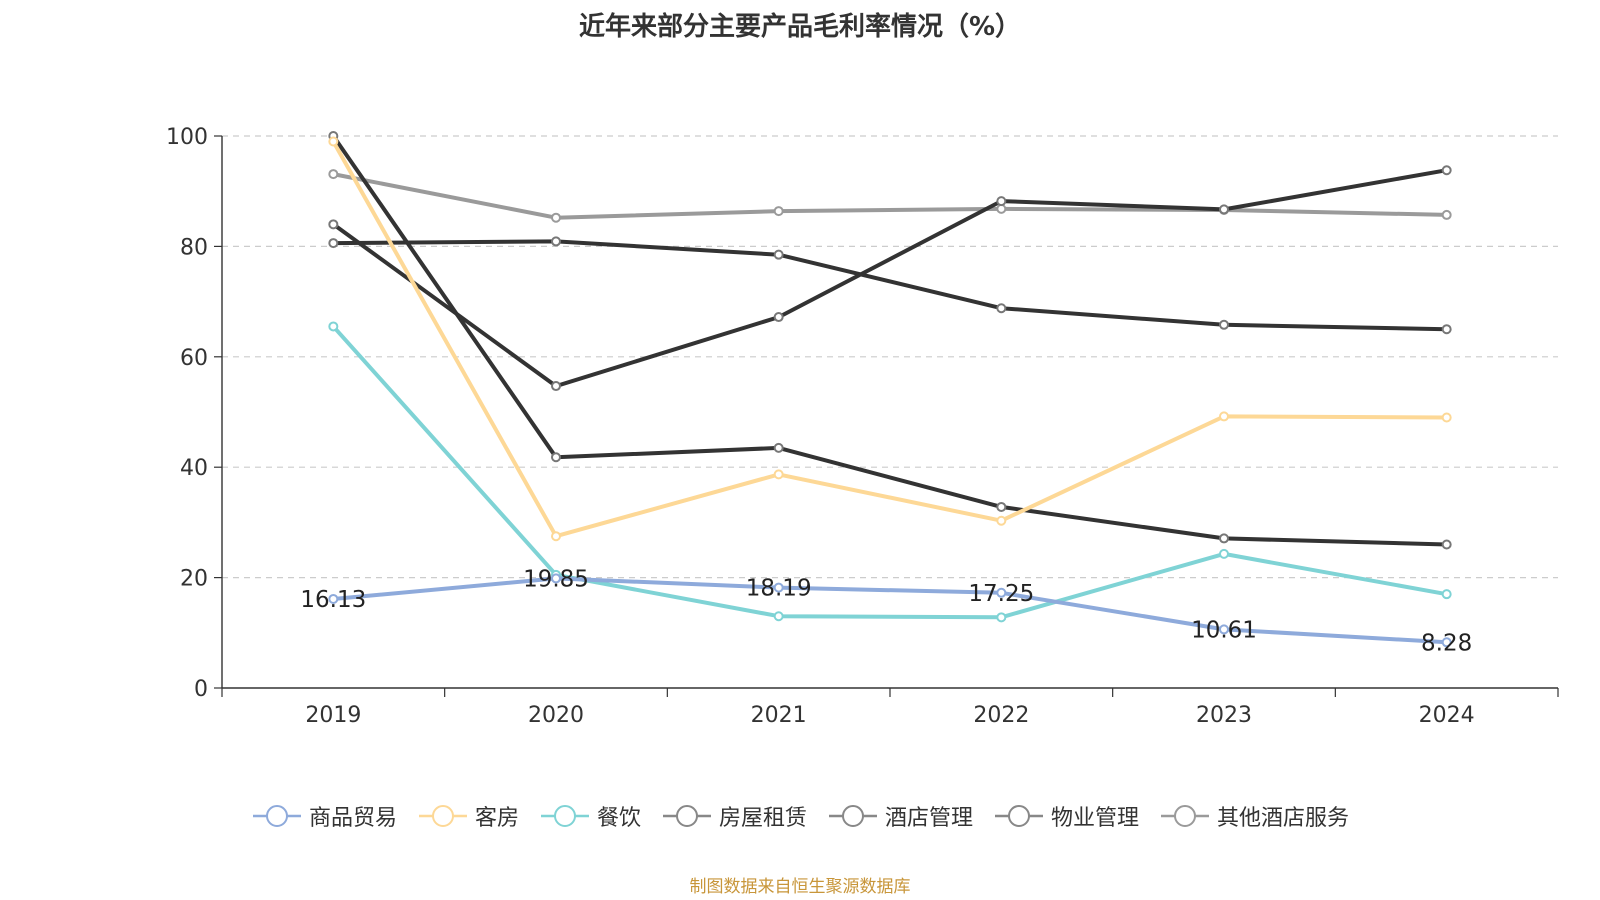 This screenshot has width=1600, height=900. Describe the element at coordinates (194, 468) in the screenshot. I see `y-tick-label: 40` at that location.